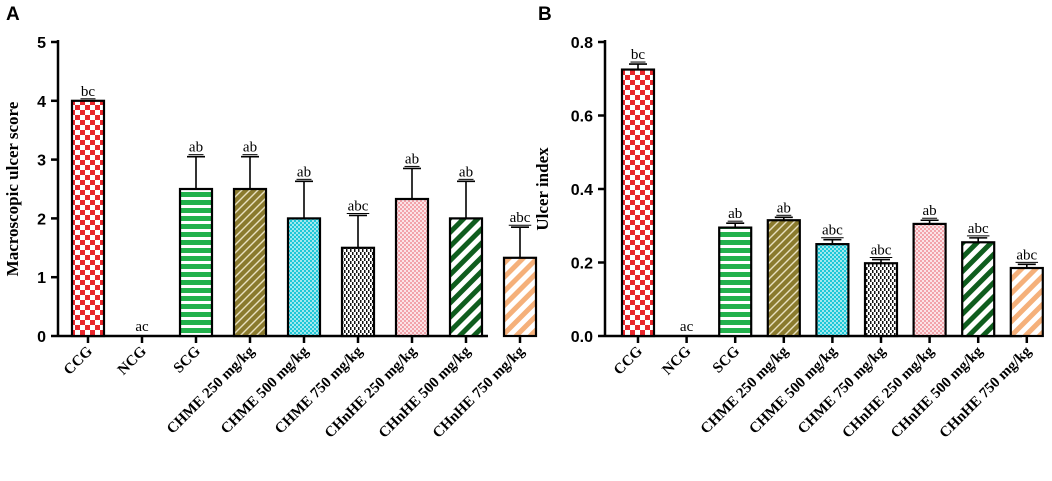  Describe the element at coordinates (582, 190) in the screenshot. I see `y-tick-label-b: 0.4` at that location.